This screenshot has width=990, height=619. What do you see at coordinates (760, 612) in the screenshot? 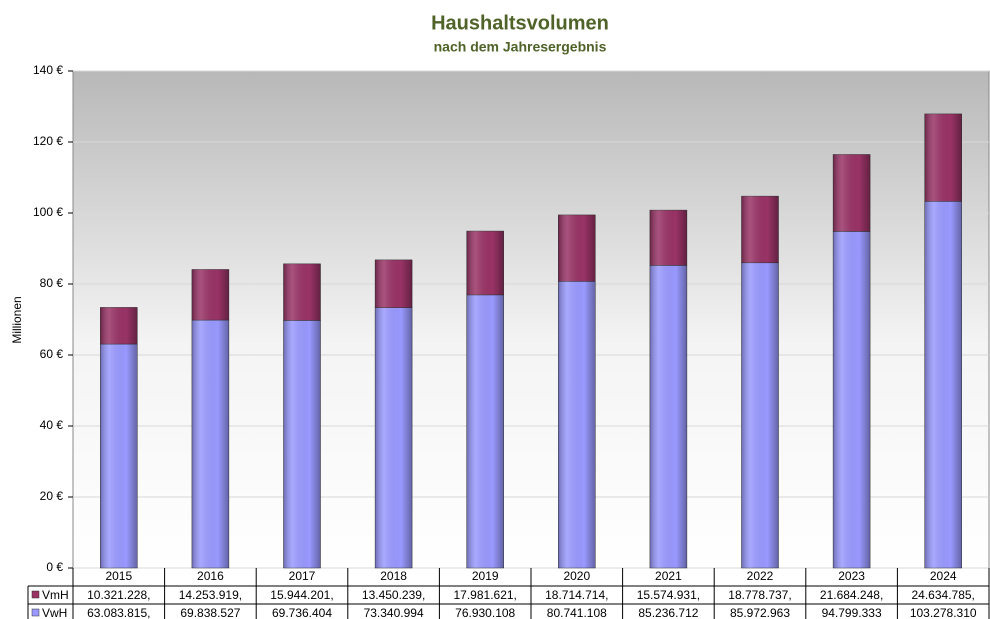
I see `table-value: 85.972.963` at bounding box center [760, 612].